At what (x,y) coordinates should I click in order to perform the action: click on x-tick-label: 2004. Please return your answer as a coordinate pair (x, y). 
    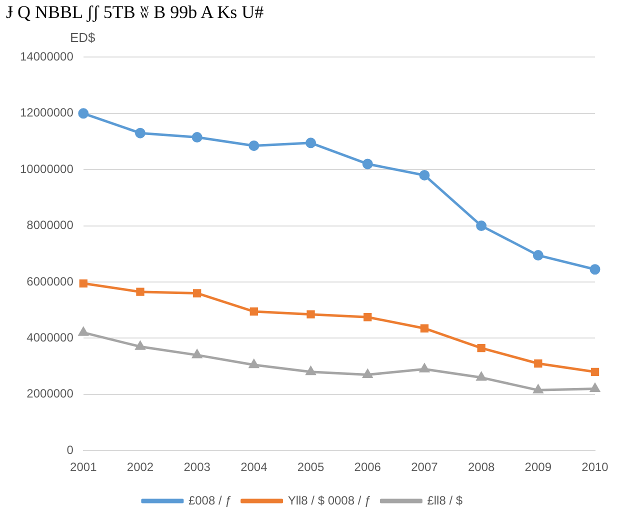
    Looking at the image, I should click on (254, 467).